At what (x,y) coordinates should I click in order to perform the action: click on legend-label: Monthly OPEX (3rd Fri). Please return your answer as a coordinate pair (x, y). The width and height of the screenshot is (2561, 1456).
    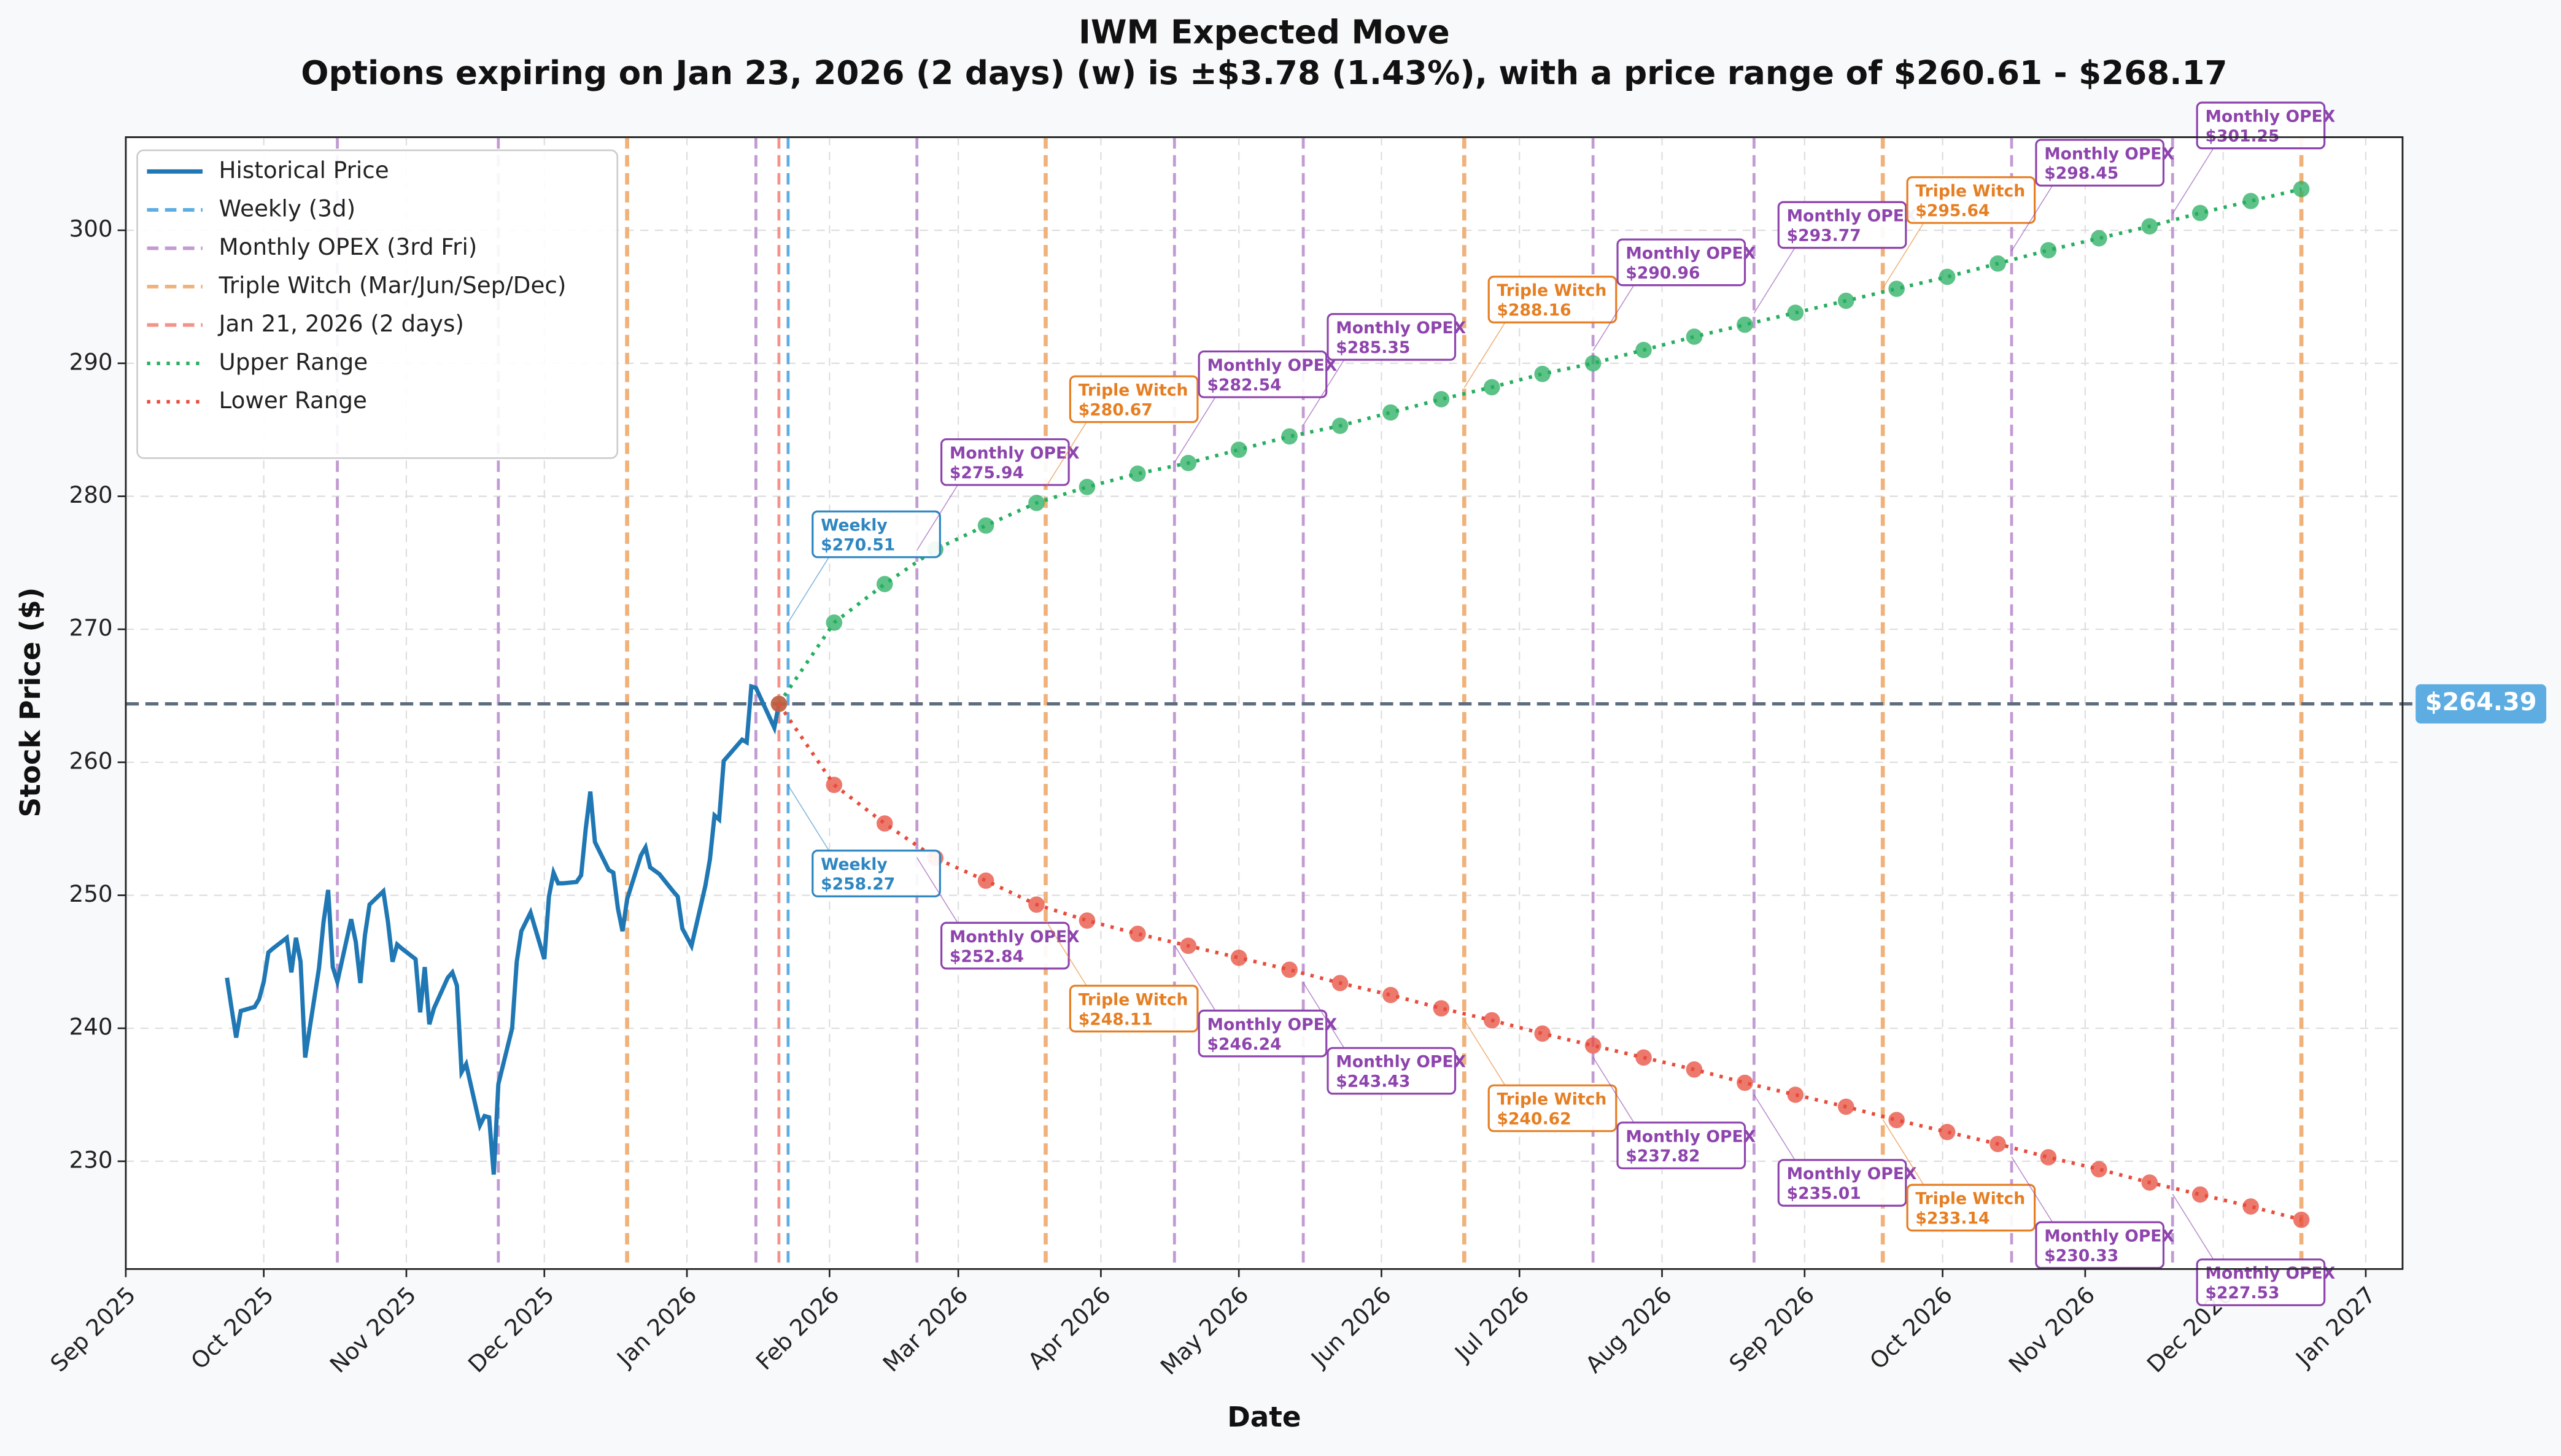
    Looking at the image, I should click on (348, 246).